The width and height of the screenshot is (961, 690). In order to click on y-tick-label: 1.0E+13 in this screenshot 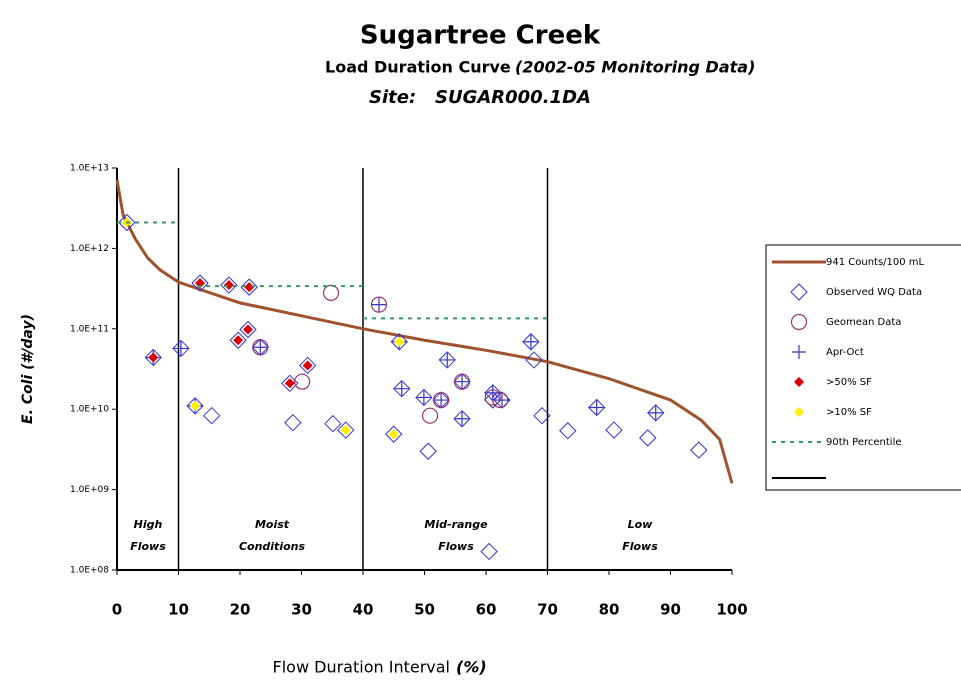, I will do `click(89, 169)`.